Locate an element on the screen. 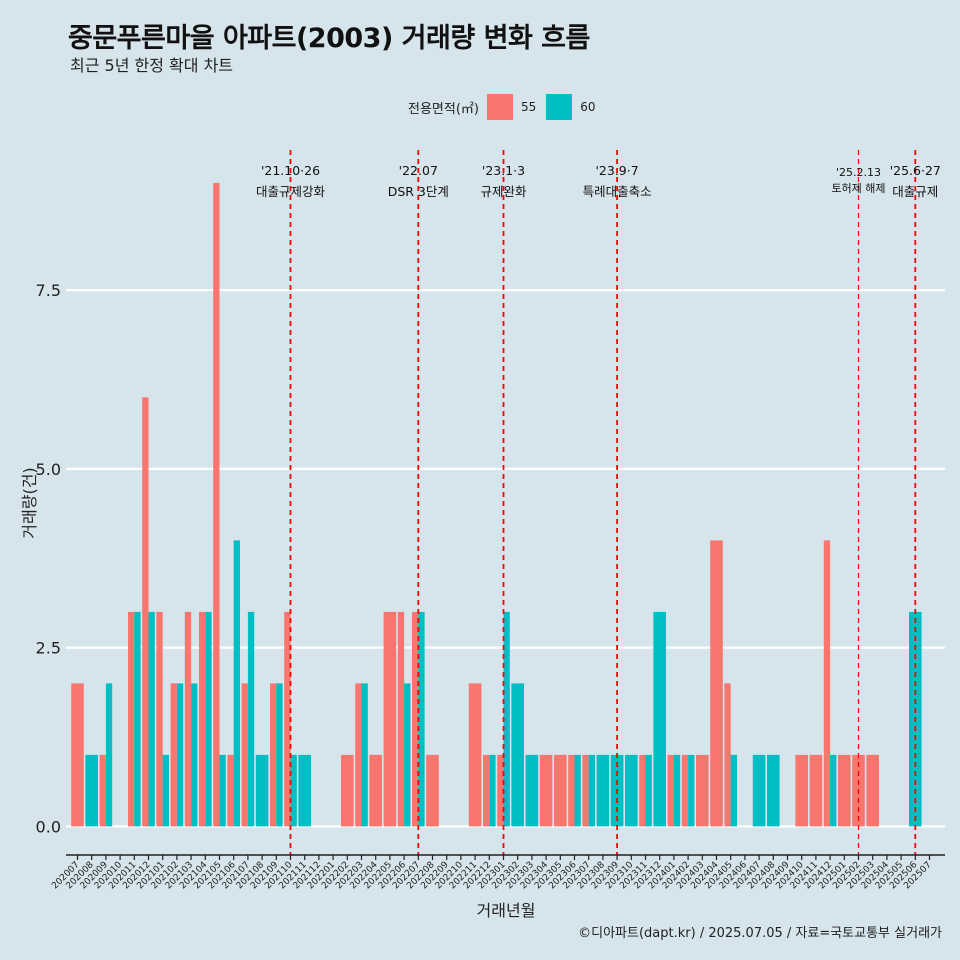  event-label: 규제완화 is located at coordinates (503, 191).